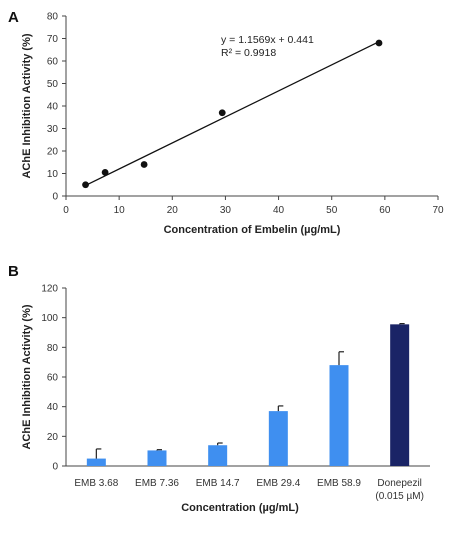 The width and height of the screenshot is (474, 535). What do you see at coordinates (13, 271) in the screenshot?
I see `panel-b-label: B` at bounding box center [13, 271].